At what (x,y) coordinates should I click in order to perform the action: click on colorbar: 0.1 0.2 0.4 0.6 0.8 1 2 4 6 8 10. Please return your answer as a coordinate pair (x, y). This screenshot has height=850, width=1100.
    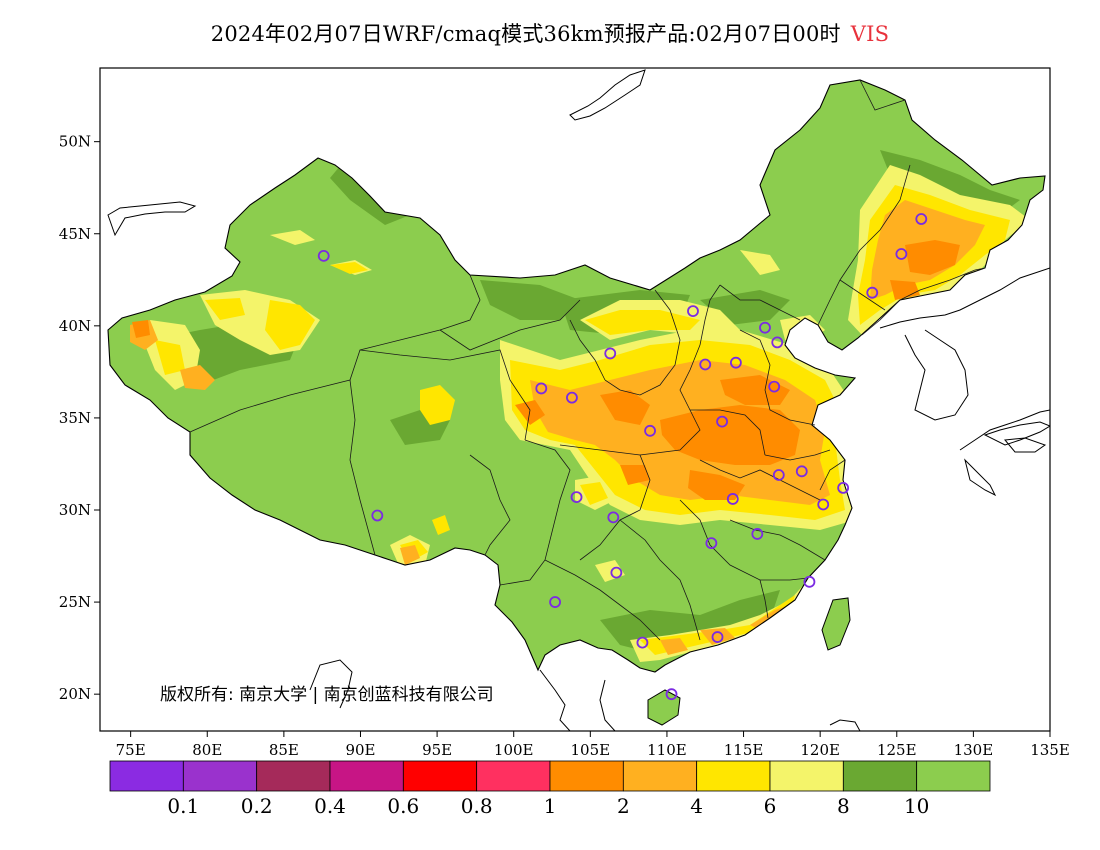
    Looking at the image, I should click on (550, 789).